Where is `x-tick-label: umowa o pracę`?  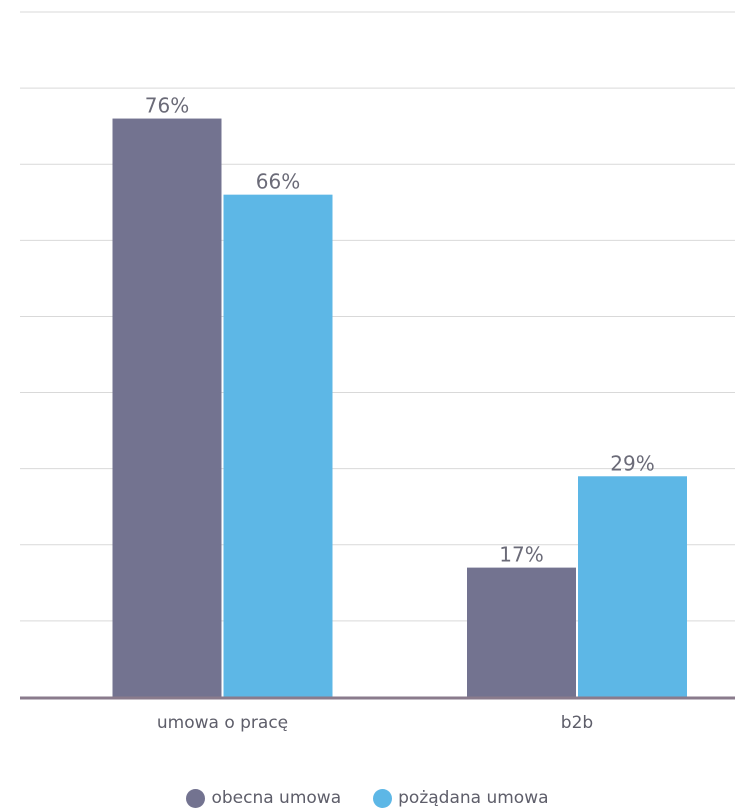 x-tick-label: umowa o pracę is located at coordinates (222, 723).